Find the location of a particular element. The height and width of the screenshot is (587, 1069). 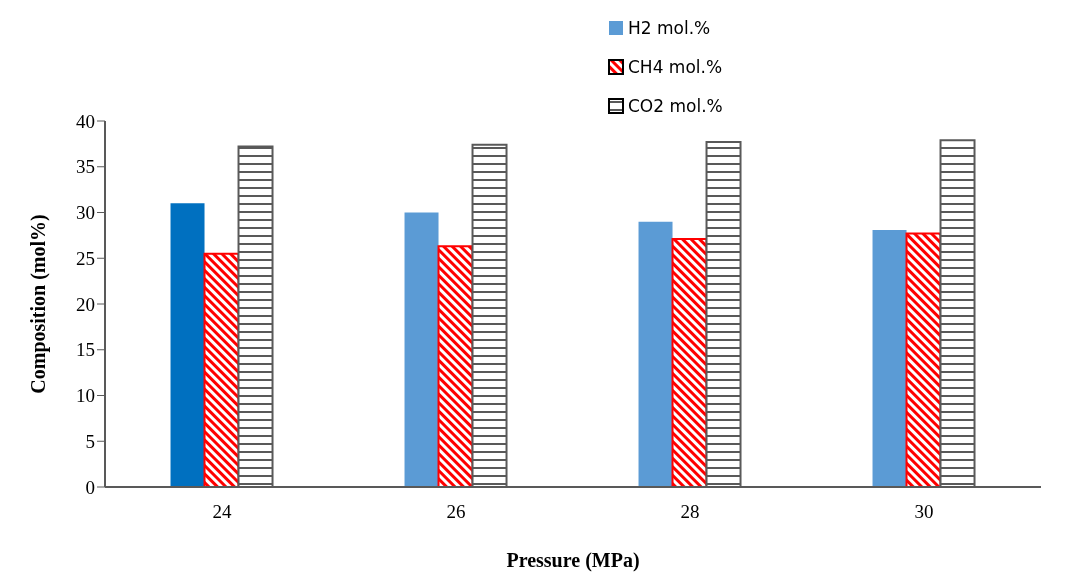

y-tick-label: 10 is located at coordinates (85, 396).